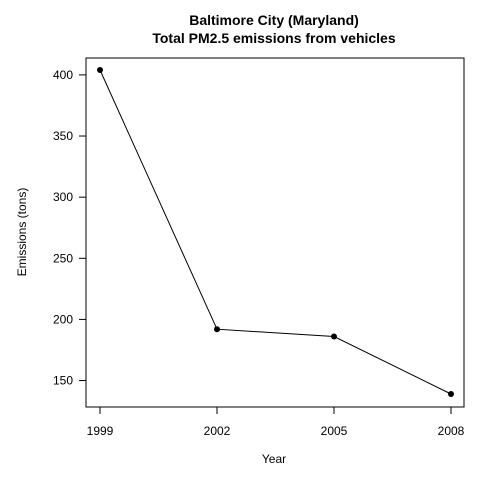 The width and height of the screenshot is (480, 480). I want to click on x-tick-label: 1999, so click(100, 431).